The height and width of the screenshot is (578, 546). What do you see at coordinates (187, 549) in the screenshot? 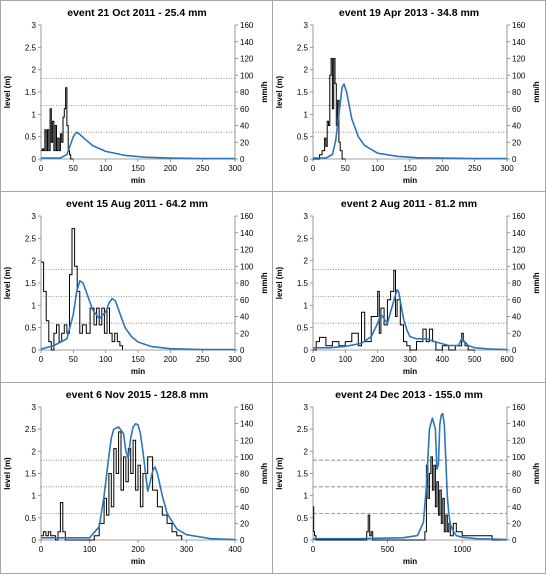
I see `x-tick-label: 300` at bounding box center [187, 549].